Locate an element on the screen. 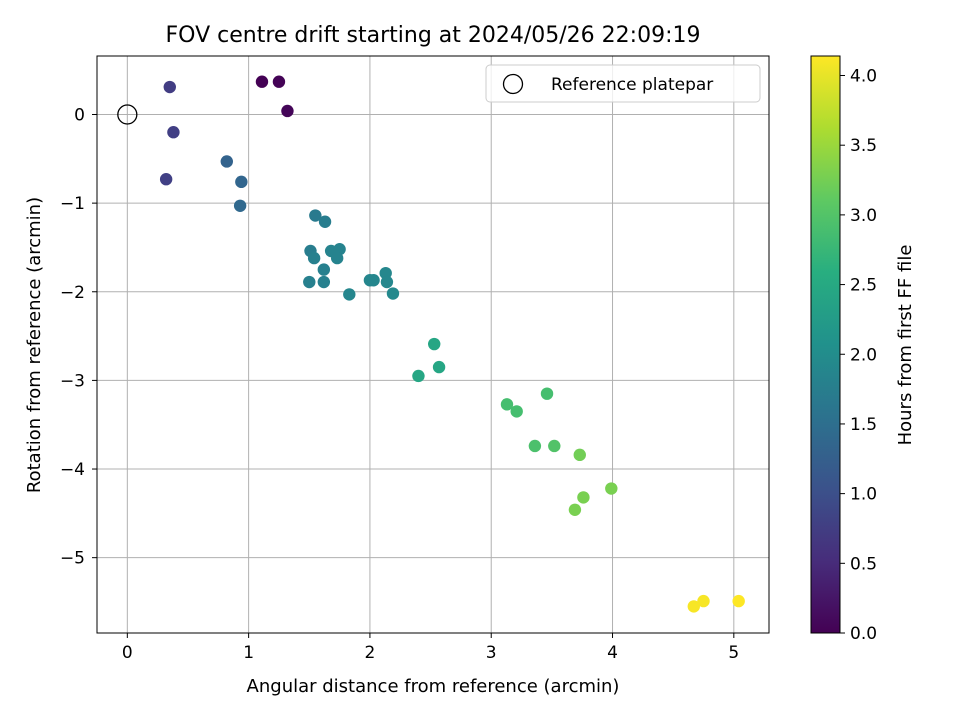 This screenshot has height=724, width=960. x-tick-label: 1 is located at coordinates (248, 653).